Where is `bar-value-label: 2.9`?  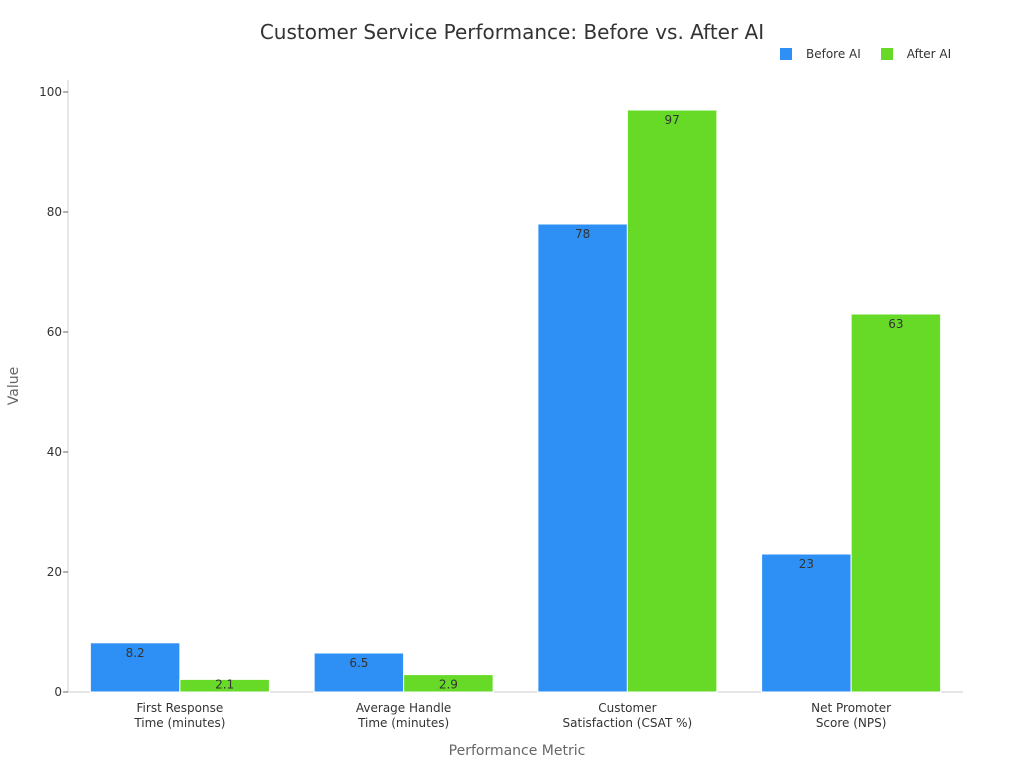 bar-value-label: 2.9 is located at coordinates (448, 685).